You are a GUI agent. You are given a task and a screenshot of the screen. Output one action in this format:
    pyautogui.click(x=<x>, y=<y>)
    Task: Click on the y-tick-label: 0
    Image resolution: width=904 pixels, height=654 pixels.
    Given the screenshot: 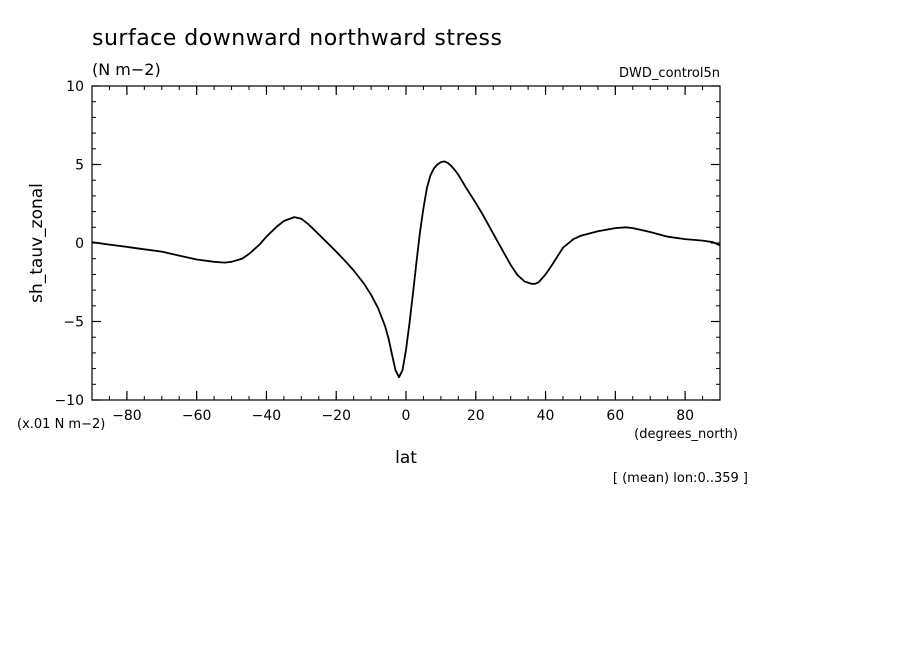 What is the action you would take?
    pyautogui.click(x=79, y=244)
    